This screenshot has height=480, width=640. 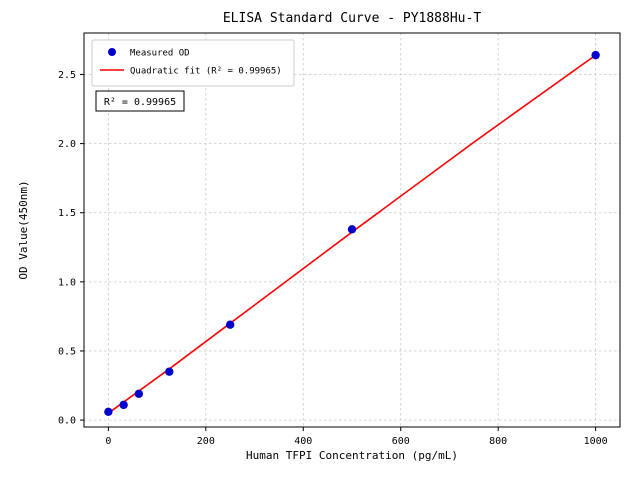 I want to click on x-tick-label: 200, so click(x=206, y=441).